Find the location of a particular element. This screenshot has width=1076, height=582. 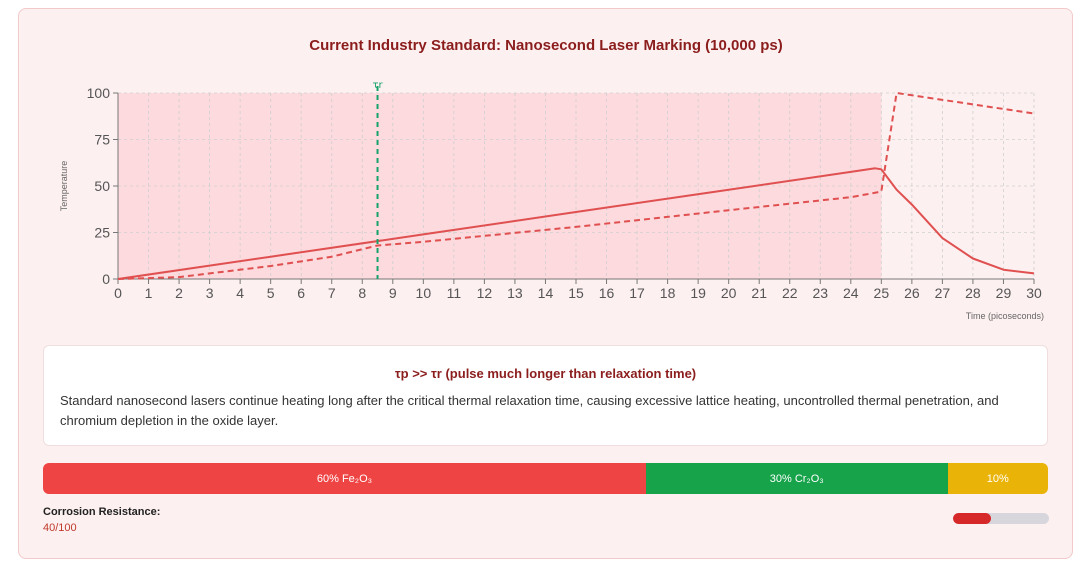

corrosion-meter-fill is located at coordinates (972, 518).